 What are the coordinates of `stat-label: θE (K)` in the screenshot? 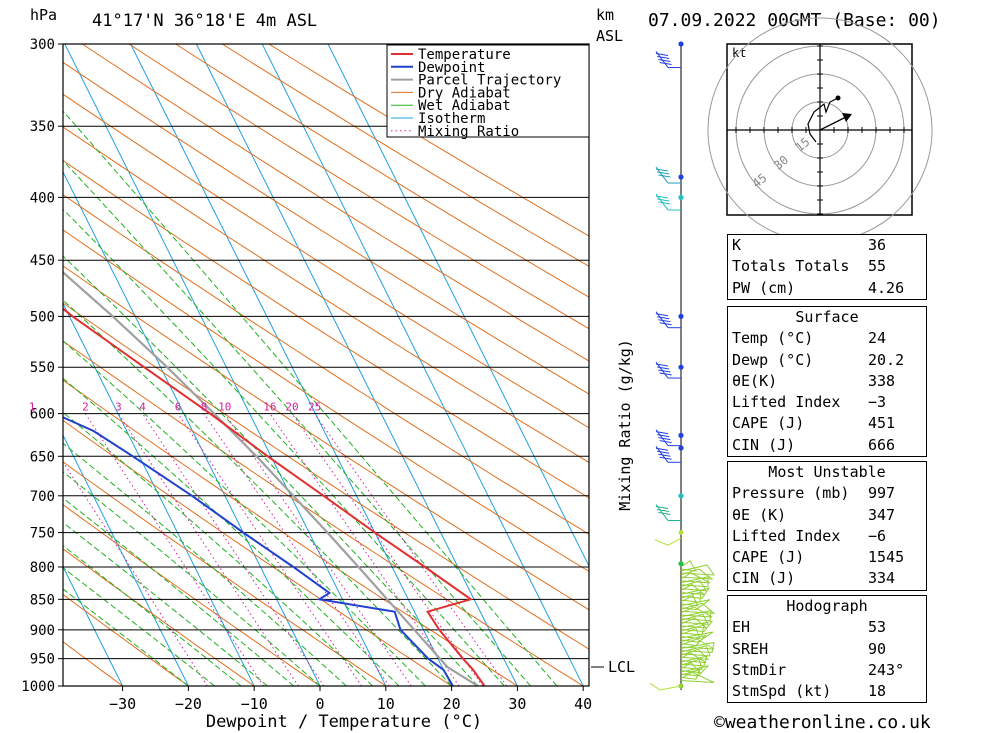 It's located at (759, 514).